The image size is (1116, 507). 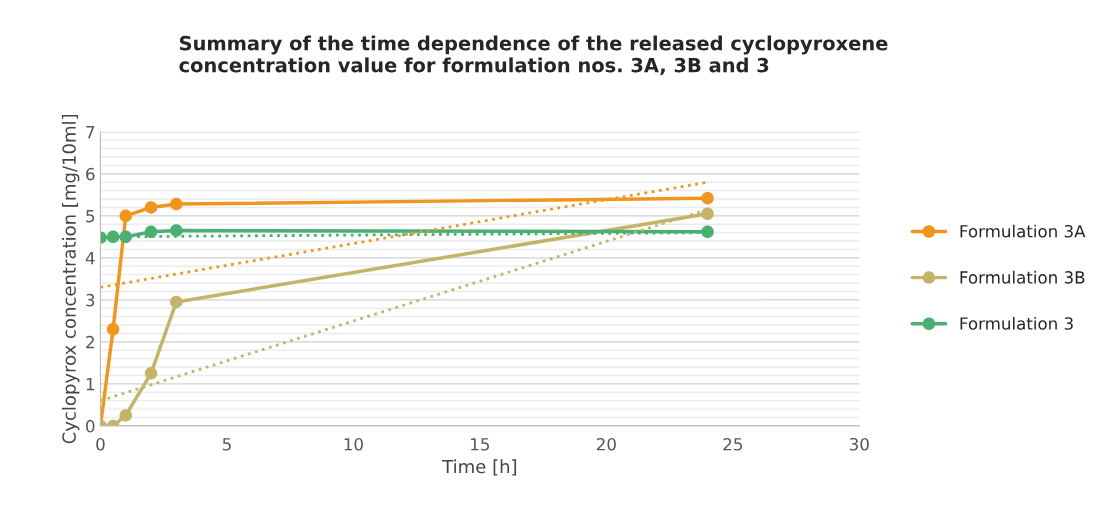 What do you see at coordinates (90, 300) in the screenshot?
I see `y-tick-label: 3` at bounding box center [90, 300].